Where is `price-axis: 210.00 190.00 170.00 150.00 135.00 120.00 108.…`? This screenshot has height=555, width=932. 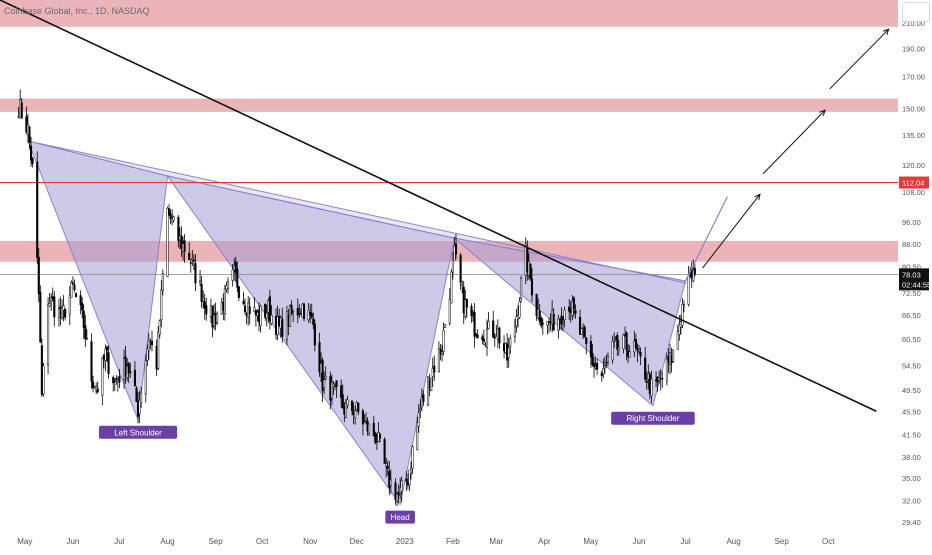
price-axis: 210.00 190.00 170.00 150.00 135.00 120.00 108.… is located at coordinates (915, 275).